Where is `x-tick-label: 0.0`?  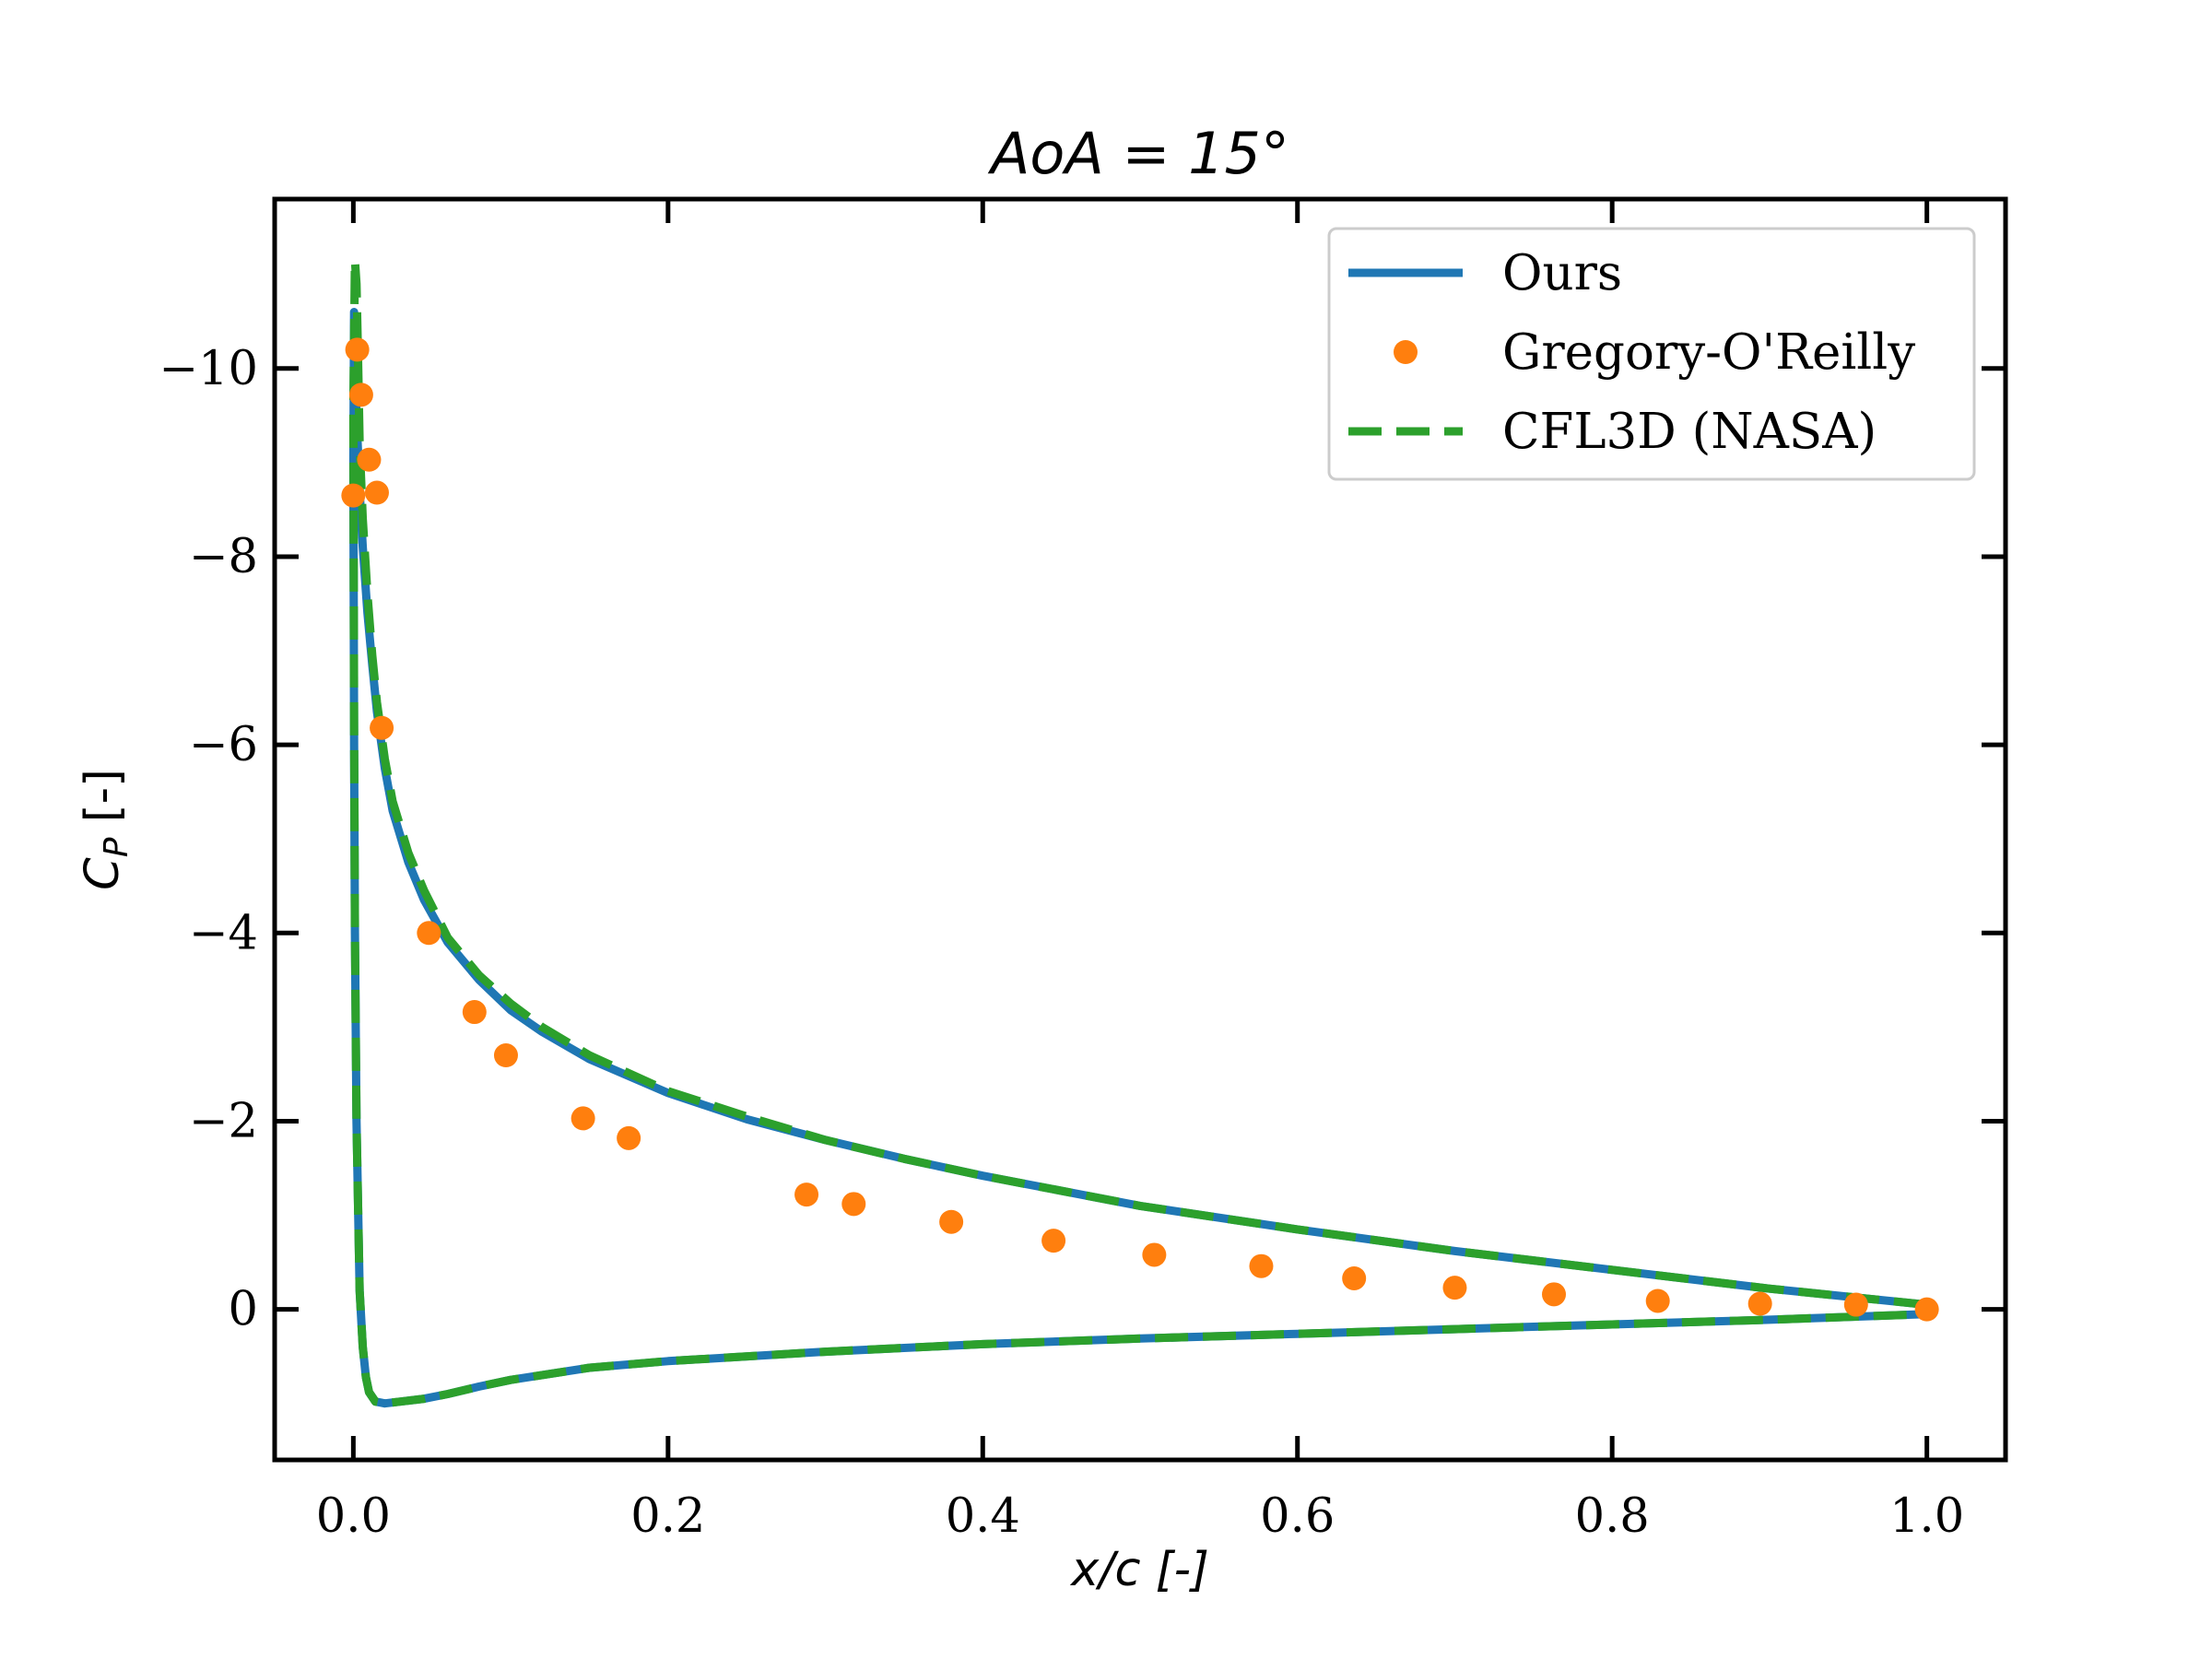
x-tick-label: 0.0 is located at coordinates (353, 1516).